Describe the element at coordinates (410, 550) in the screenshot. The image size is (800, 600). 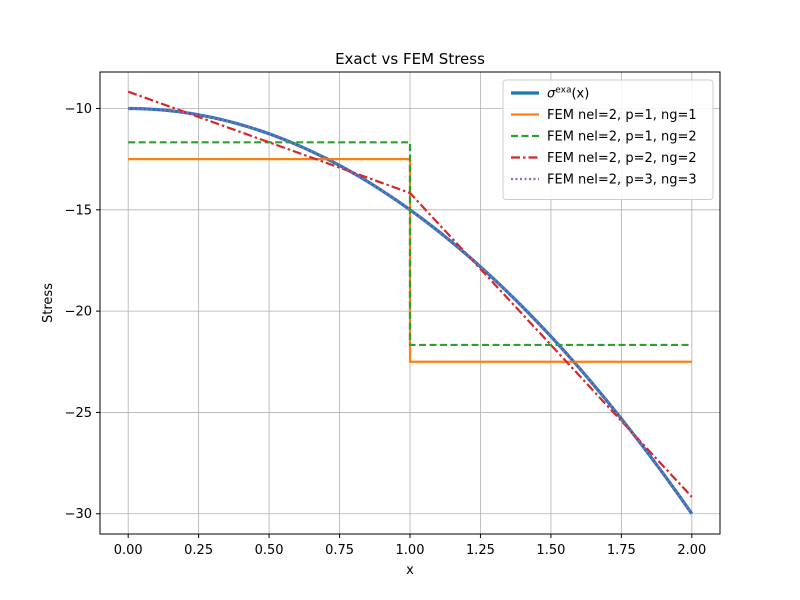
I see `x-tick-label: 1.00` at that location.